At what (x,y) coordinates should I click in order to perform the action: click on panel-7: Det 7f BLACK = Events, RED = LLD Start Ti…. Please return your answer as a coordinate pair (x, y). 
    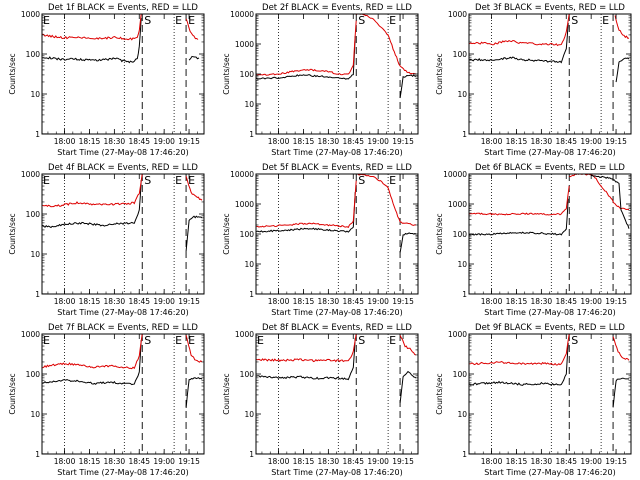
    Looking at the image, I should click on (106, 400).